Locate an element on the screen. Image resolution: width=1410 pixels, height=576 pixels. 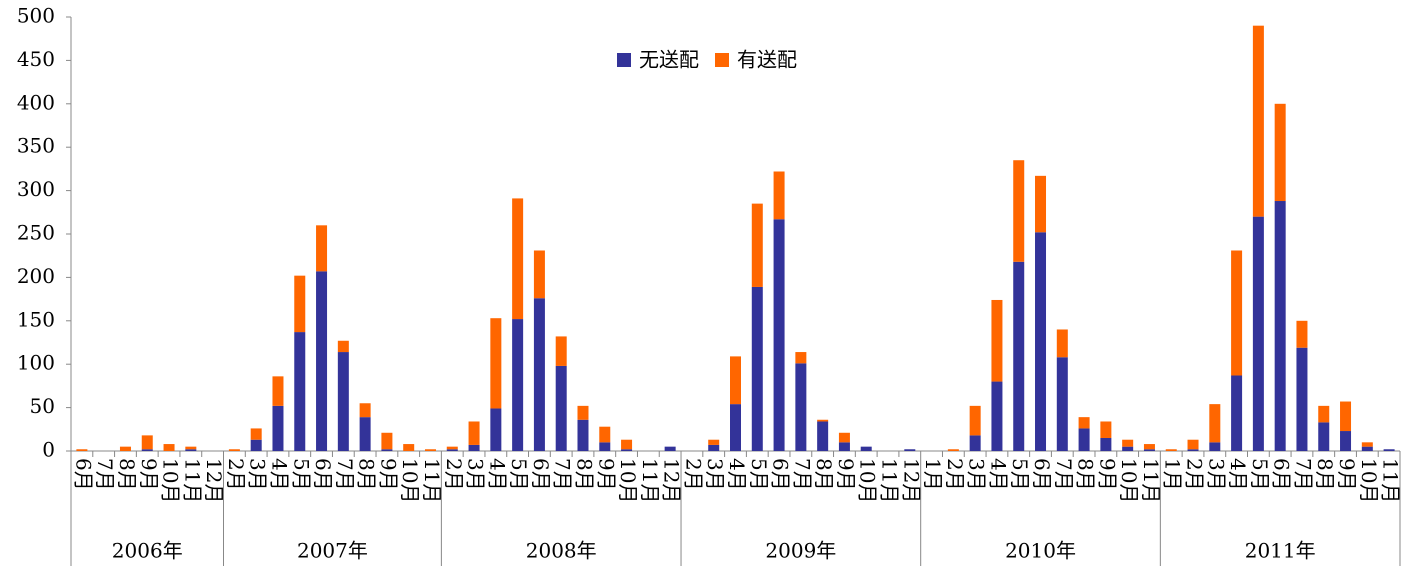
legend-label: 有送配 is located at coordinates (767, 60).